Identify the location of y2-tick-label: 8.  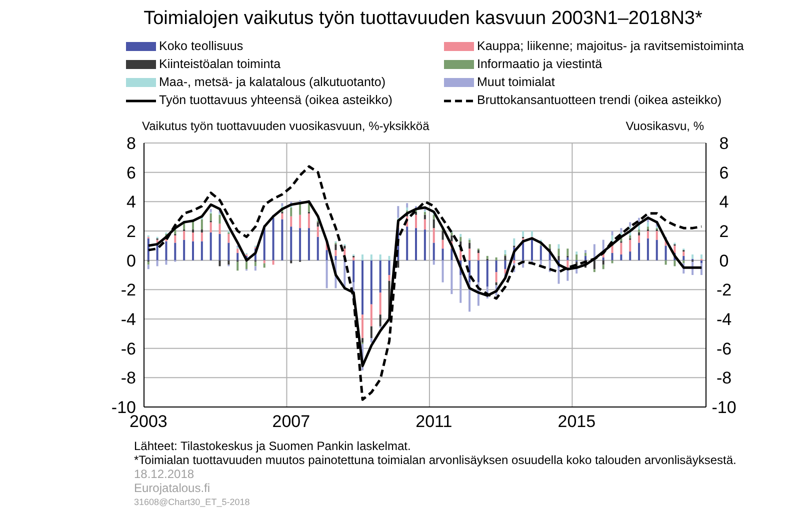
(724, 144).